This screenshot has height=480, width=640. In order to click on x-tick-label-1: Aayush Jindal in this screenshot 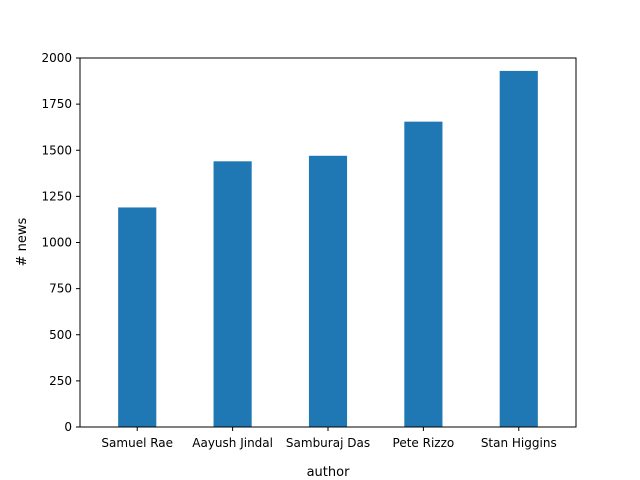, I will do `click(232, 443)`.